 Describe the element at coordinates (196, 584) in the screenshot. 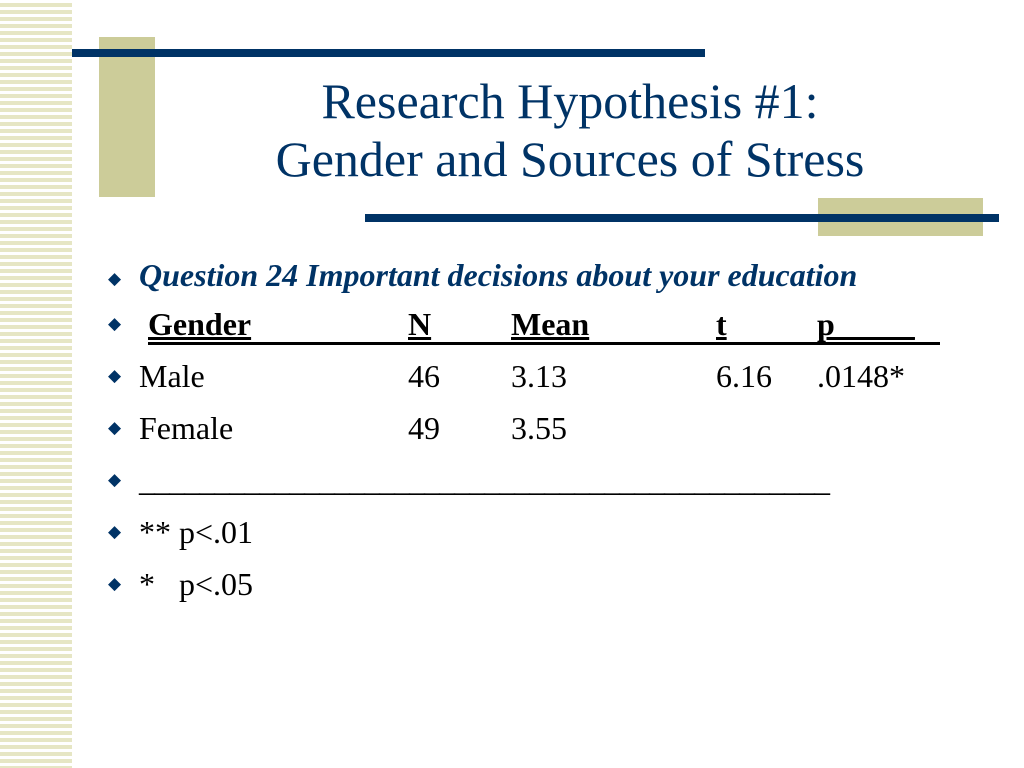

I see `note-text: * p<.05` at that location.